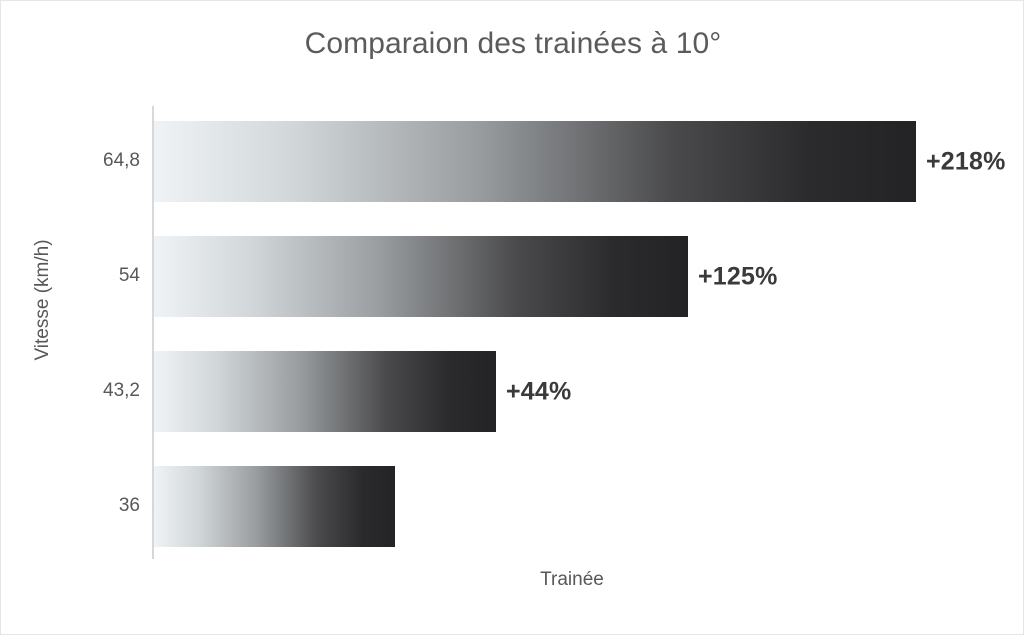 This screenshot has height=635, width=1024. Describe the element at coordinates (121, 390) in the screenshot. I see `y-tick-label-2: 43,2` at that location.